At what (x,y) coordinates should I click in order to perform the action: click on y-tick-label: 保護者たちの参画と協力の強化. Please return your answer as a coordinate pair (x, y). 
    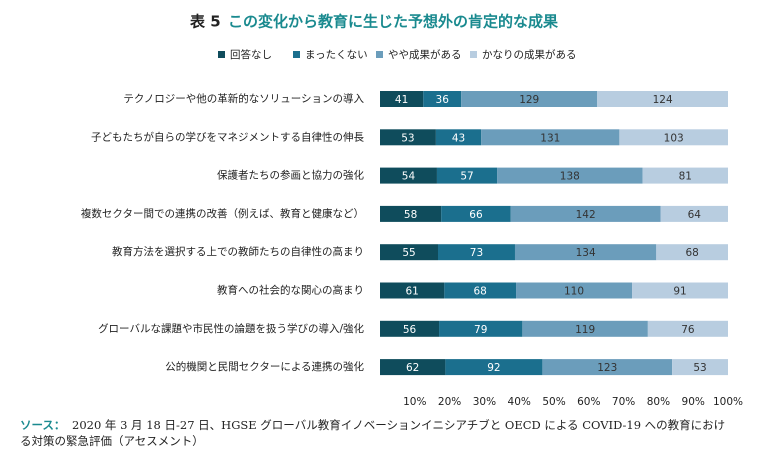
    Looking at the image, I should click on (290, 175).